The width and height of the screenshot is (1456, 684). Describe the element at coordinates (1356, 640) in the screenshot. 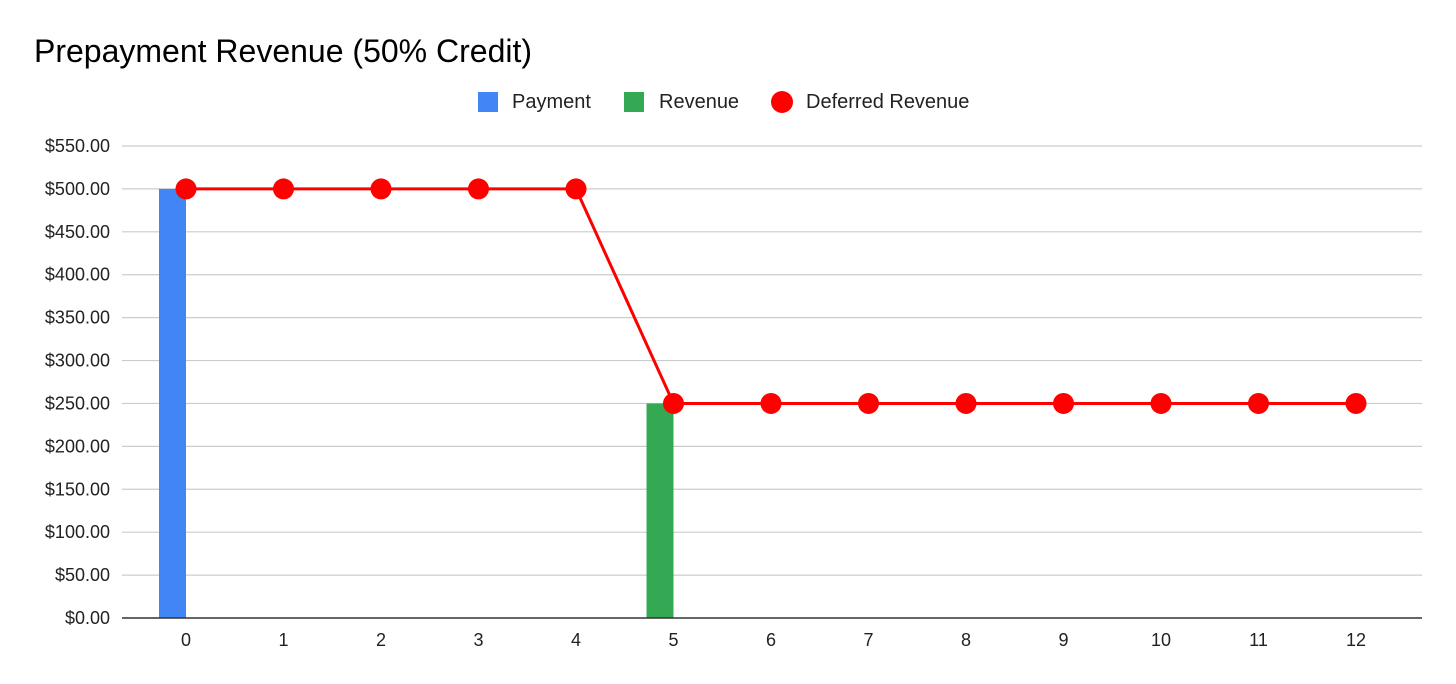

I see `x-tick-label: 12` at that location.